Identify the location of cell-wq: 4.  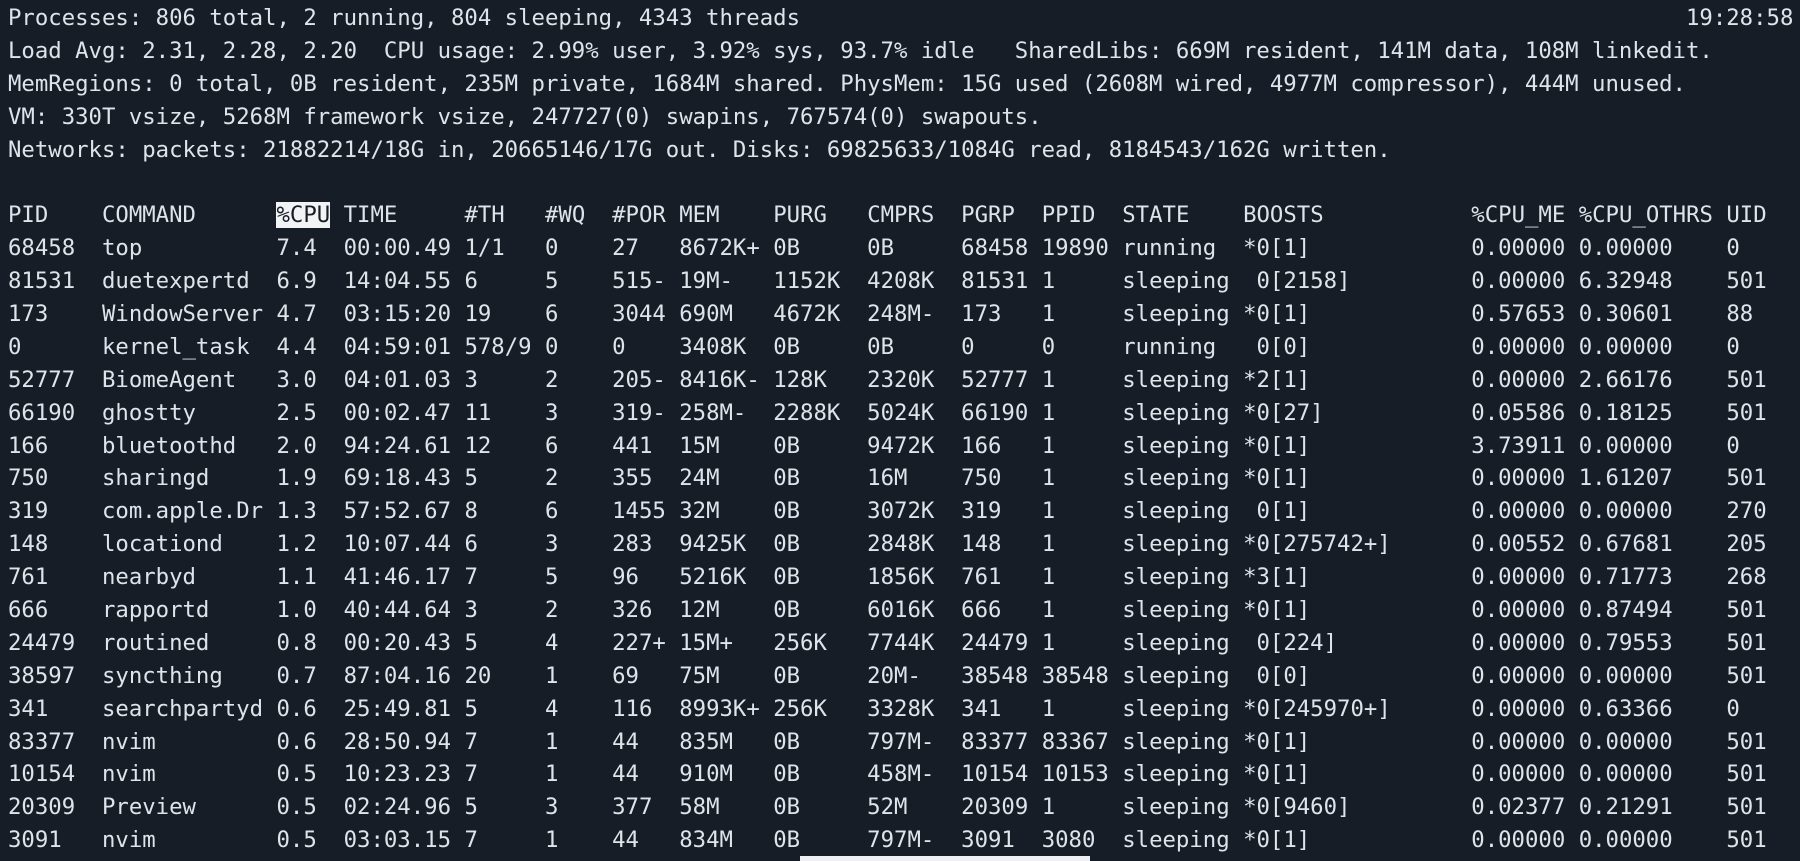
(578, 642).